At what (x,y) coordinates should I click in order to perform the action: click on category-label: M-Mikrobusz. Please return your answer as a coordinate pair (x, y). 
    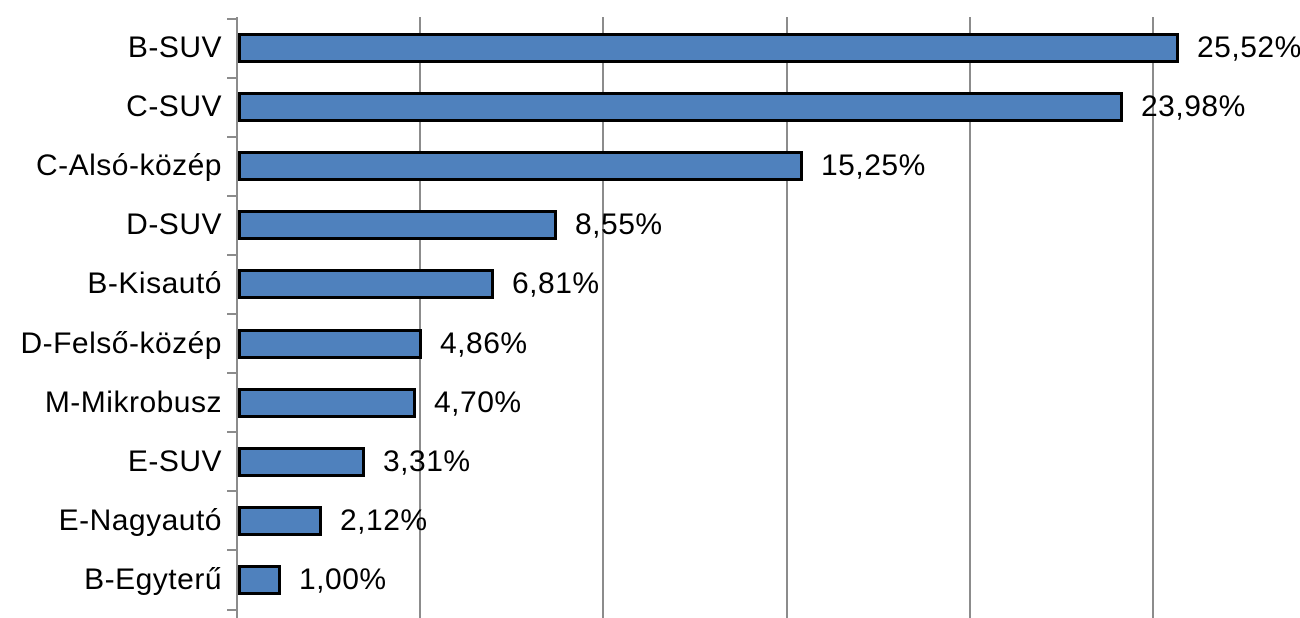
    Looking at the image, I should click on (133, 402).